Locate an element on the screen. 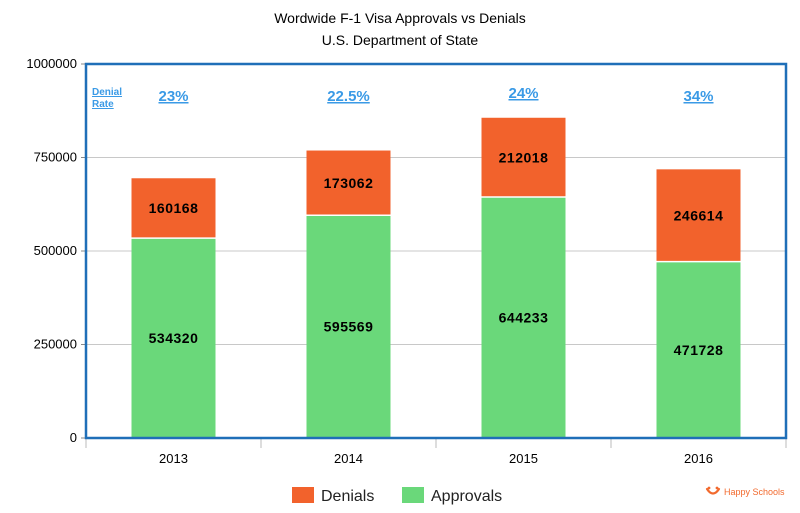  bar-denials-2015 is located at coordinates (523, 157).